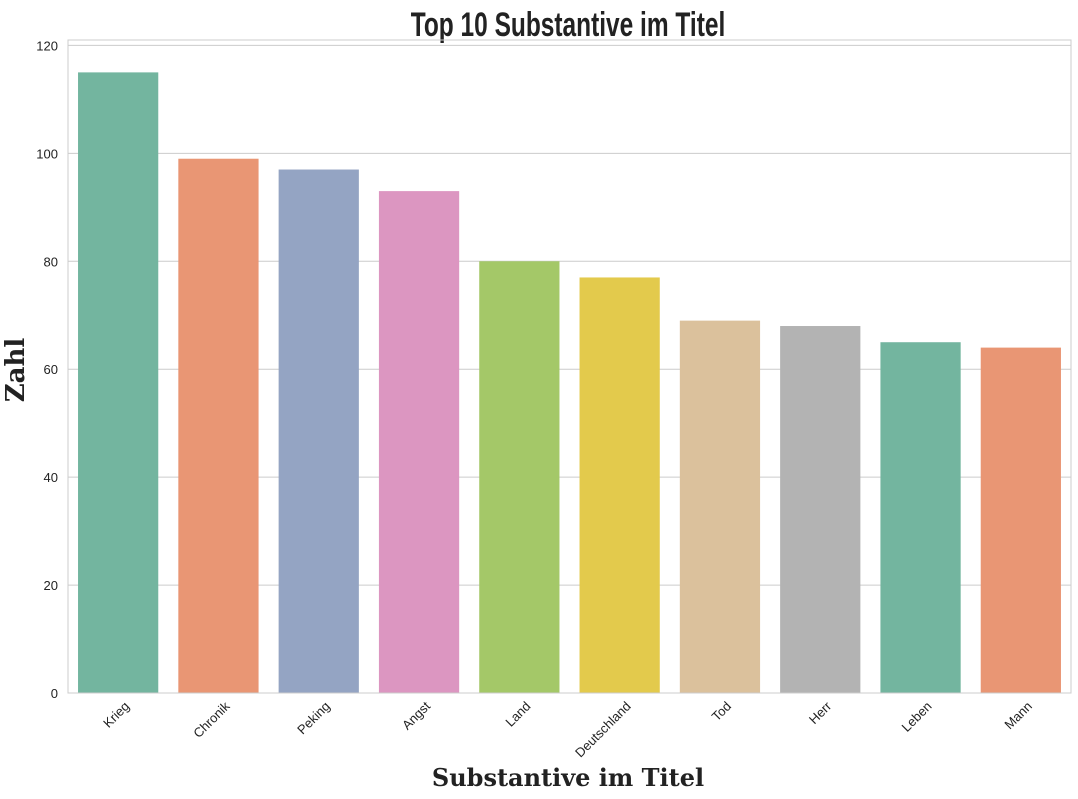 This screenshot has height=799, width=1078. Describe the element at coordinates (419, 442) in the screenshot. I see `bar-angst` at that location.